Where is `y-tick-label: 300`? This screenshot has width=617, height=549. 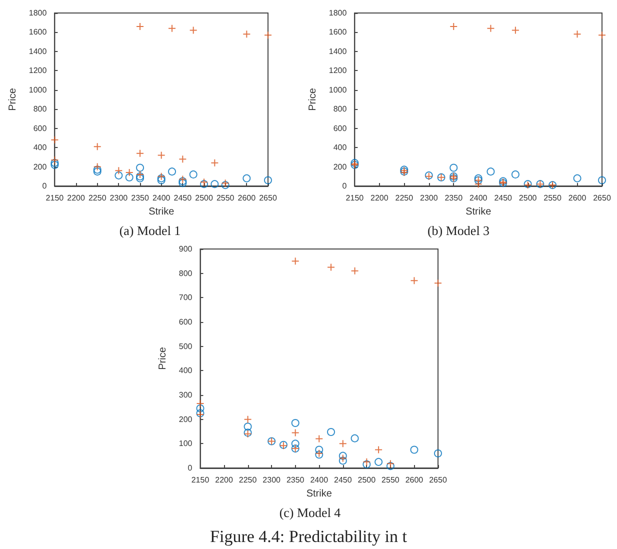
y-tick-label: 300 is located at coordinates (185, 395).